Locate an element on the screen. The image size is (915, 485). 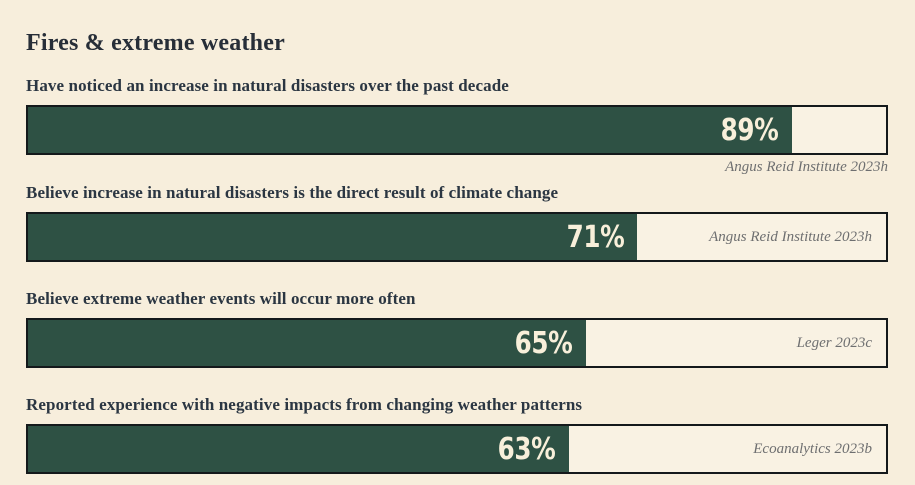
bar-fill: 71% is located at coordinates (333, 237).